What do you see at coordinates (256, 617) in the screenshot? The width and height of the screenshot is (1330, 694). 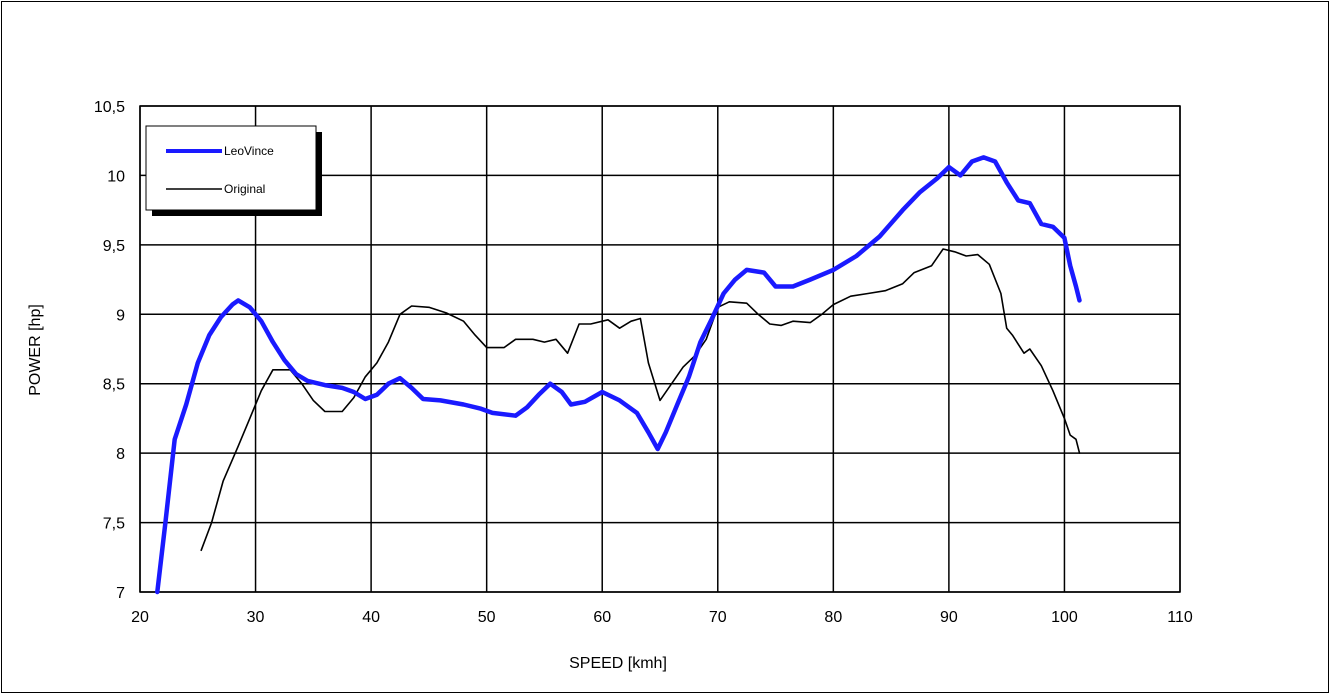 I see `x-tick-label: 30` at bounding box center [256, 617].